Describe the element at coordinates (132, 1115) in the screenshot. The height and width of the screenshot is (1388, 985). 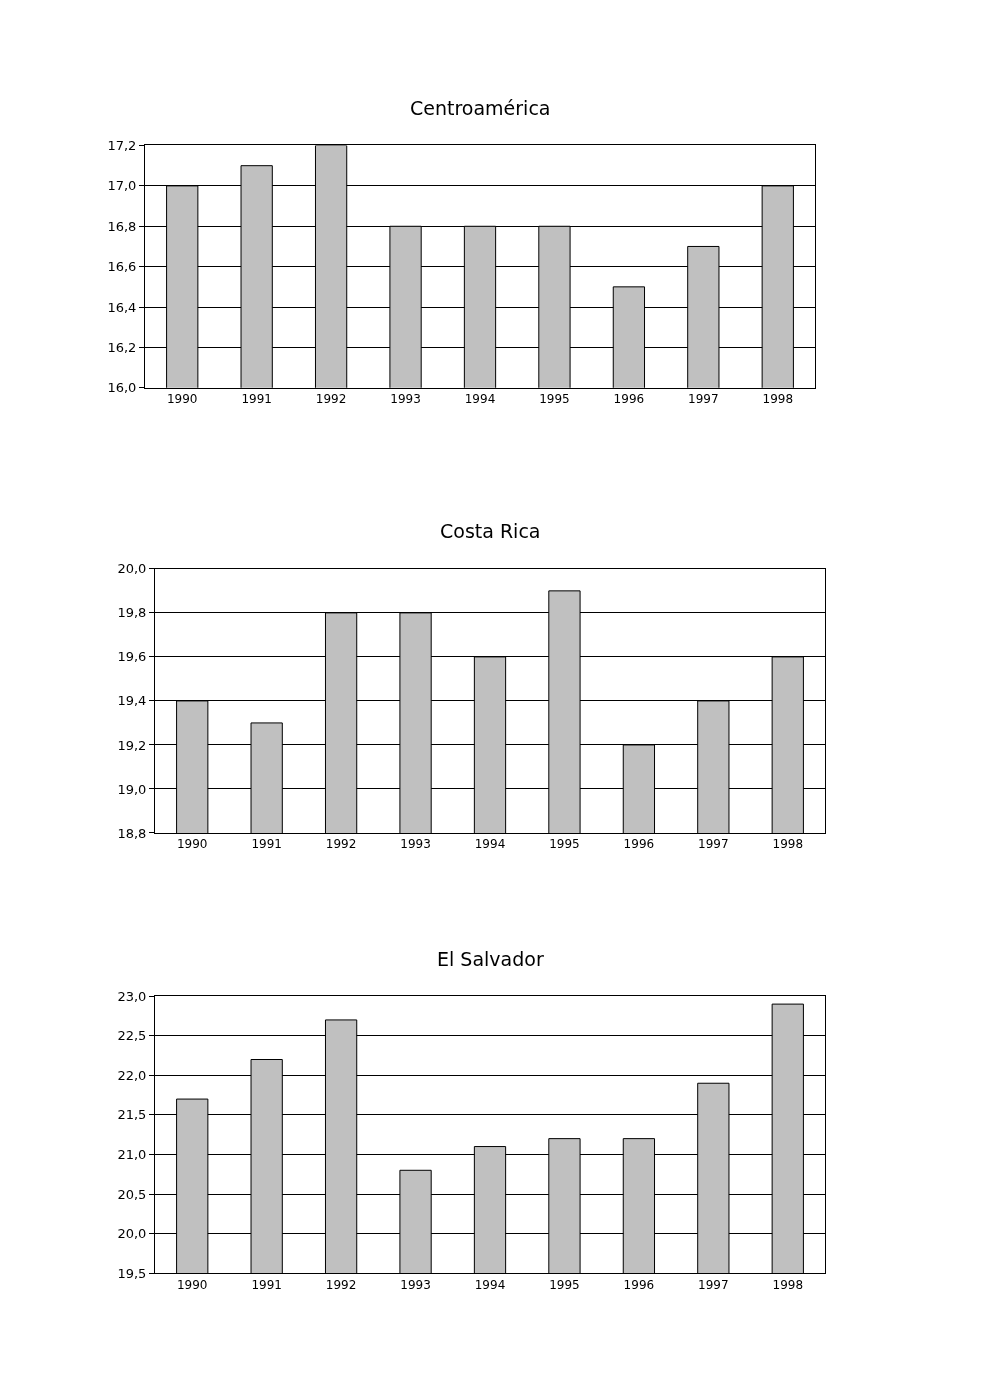
I see `y-tick-label: 21,5` at that location.